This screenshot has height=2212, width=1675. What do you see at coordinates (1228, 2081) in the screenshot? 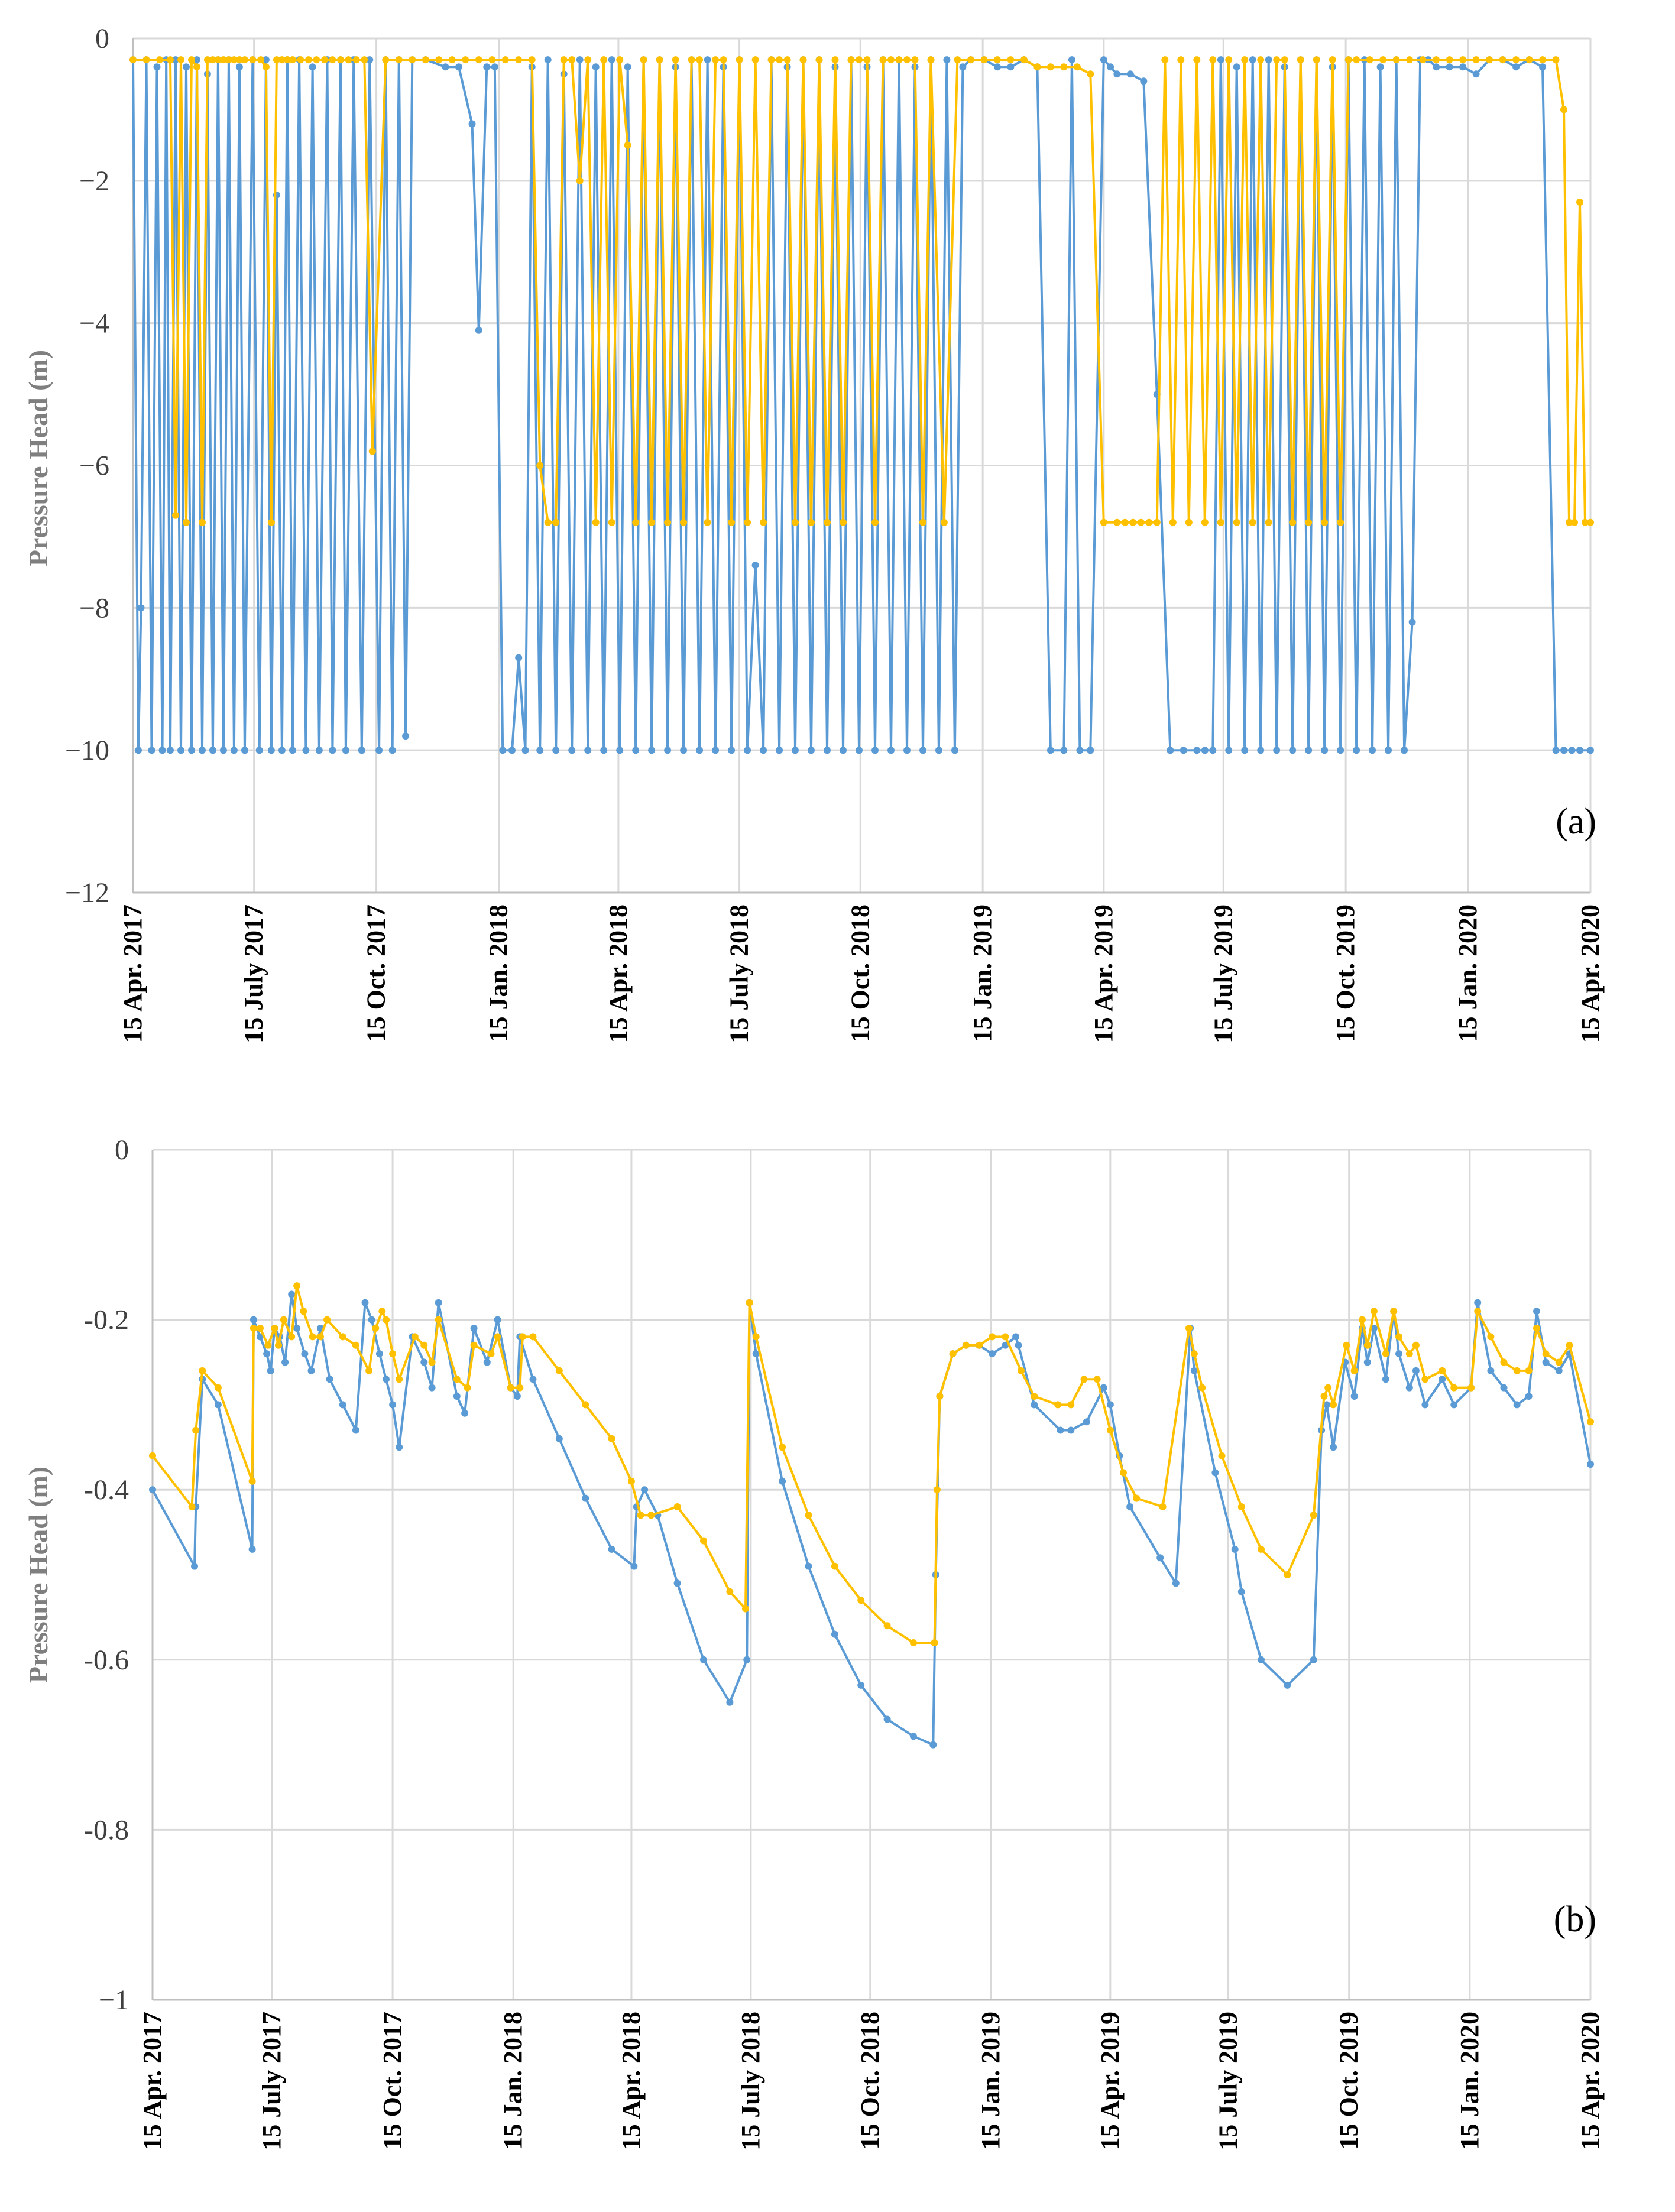
I see `x-tick-label: 15 July 2019` at bounding box center [1228, 2081].